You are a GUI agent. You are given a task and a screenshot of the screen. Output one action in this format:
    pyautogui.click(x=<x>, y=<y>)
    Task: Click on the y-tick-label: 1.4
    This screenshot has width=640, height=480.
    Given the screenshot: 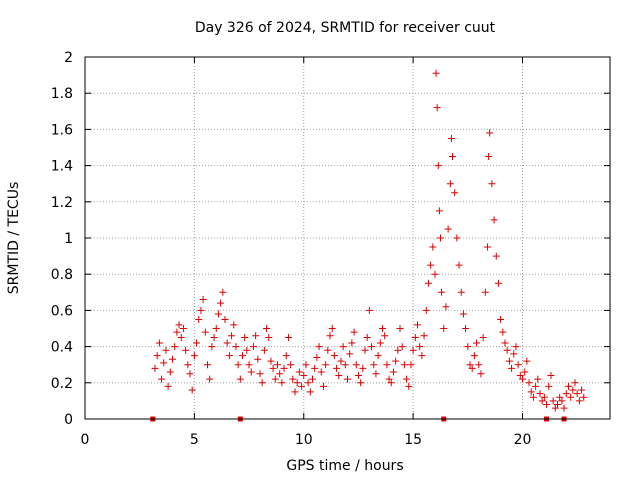 What is the action you would take?
    pyautogui.click(x=62, y=167)
    